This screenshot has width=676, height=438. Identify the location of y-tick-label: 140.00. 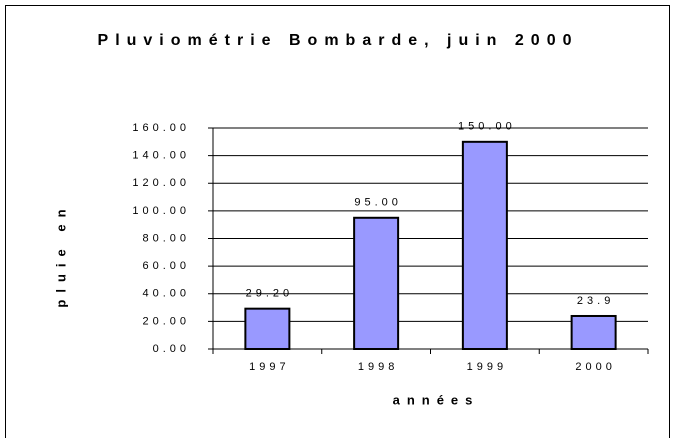
(161, 156).